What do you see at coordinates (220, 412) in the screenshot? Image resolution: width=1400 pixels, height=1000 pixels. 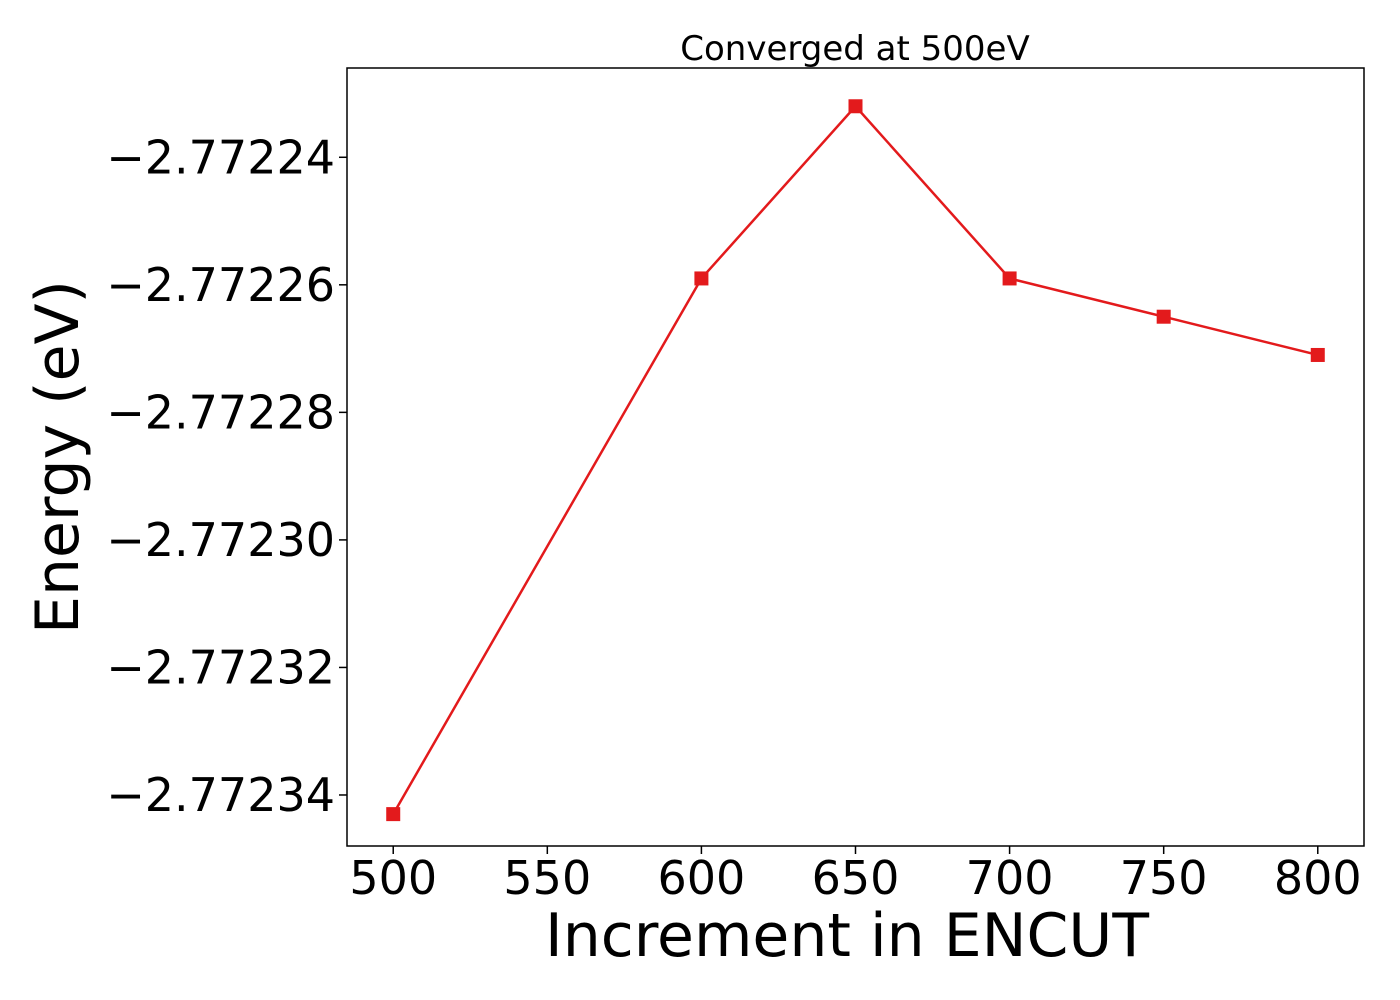 I see `y-tick-label: −2.77228` at bounding box center [220, 412].